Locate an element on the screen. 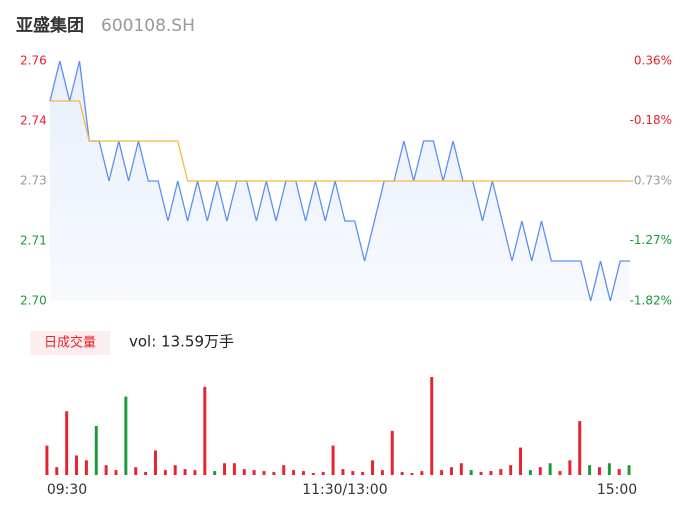 The height and width of the screenshot is (528, 686). y-tick-label: 2.70 is located at coordinates (33, 301).